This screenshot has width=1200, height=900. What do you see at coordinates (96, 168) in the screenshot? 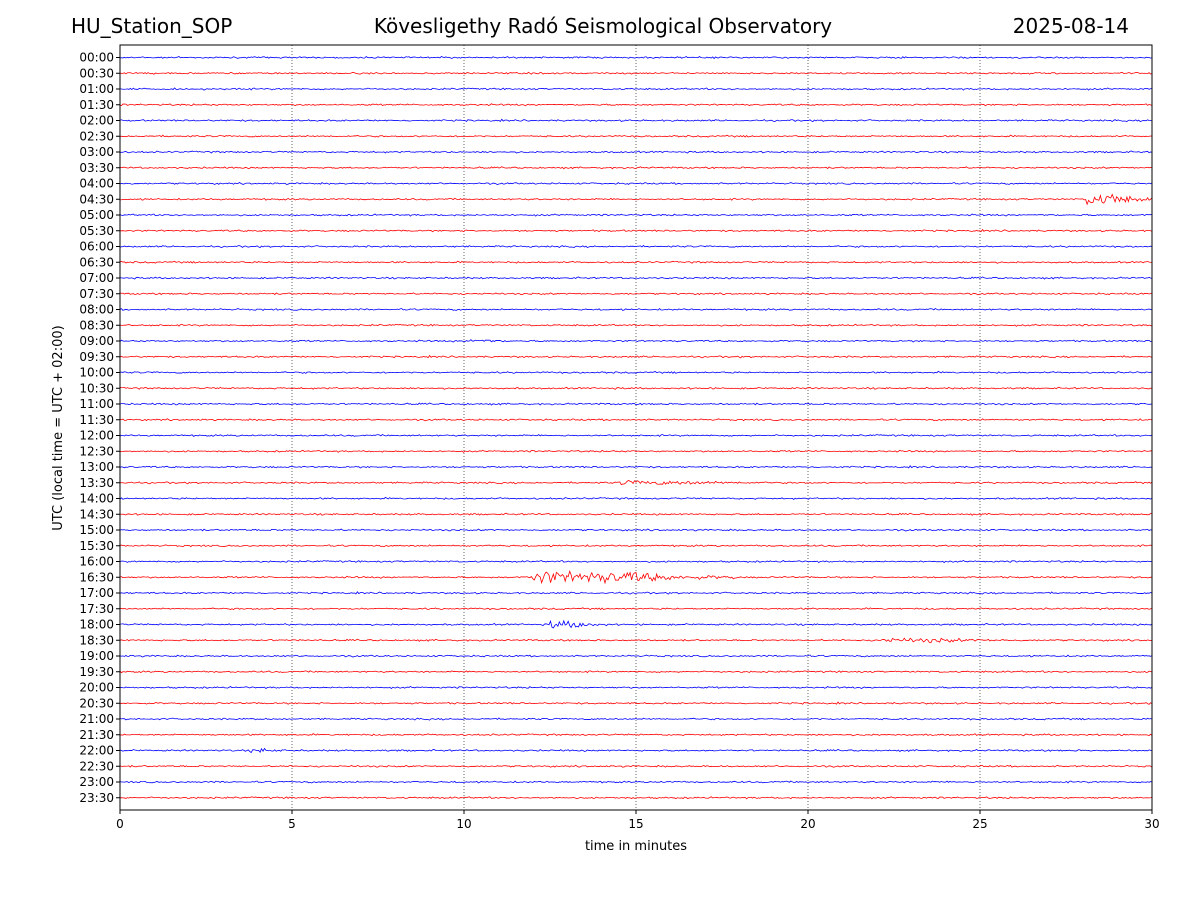
I see `y-tick-label: 03:30` at bounding box center [96, 168].